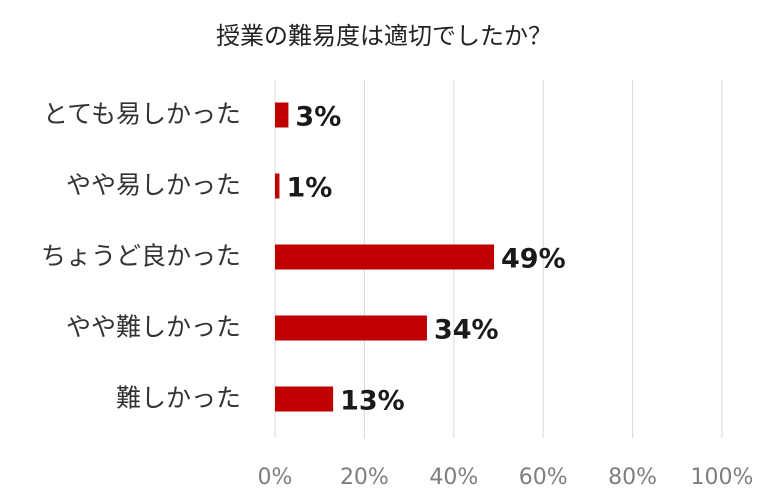 This screenshot has height=501, width=768. I want to click on x-tick-label: 60%, so click(543, 477).